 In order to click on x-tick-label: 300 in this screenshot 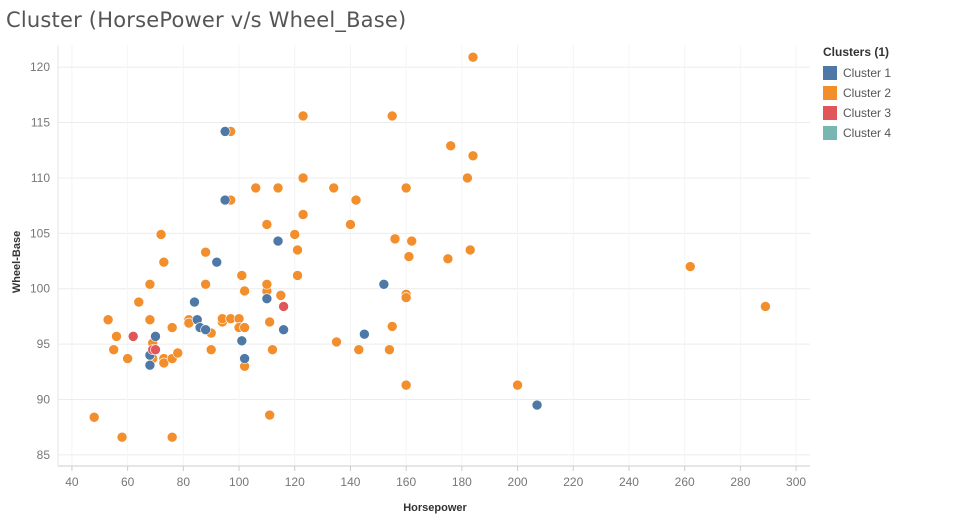, I will do `click(796, 482)`.